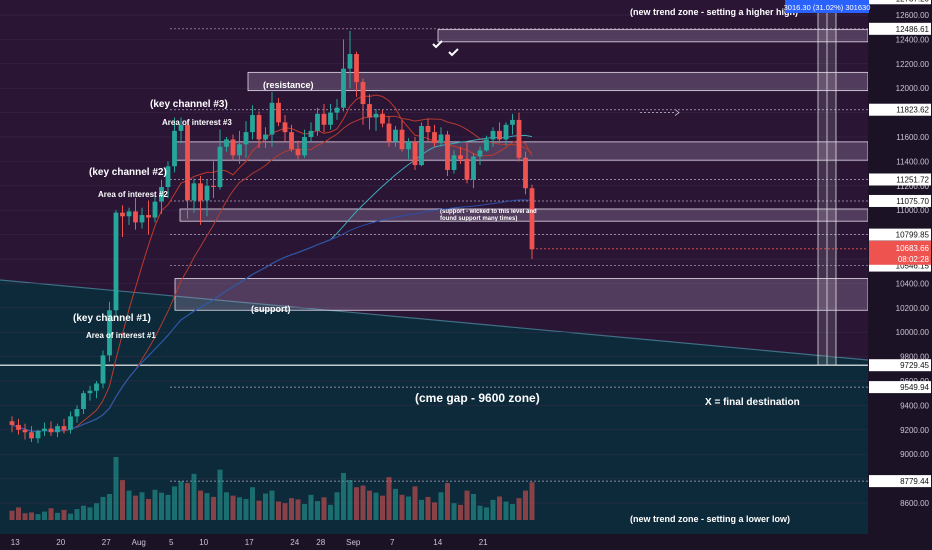 The width and height of the screenshot is (932, 550). What do you see at coordinates (271, 309) in the screenshot?
I see `annotation-support: (support)` at bounding box center [271, 309].